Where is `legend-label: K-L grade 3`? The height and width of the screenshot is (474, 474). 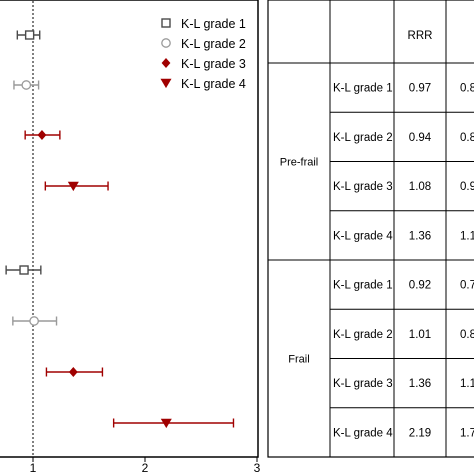
legend-label: K-L grade 3 is located at coordinates (213, 64).